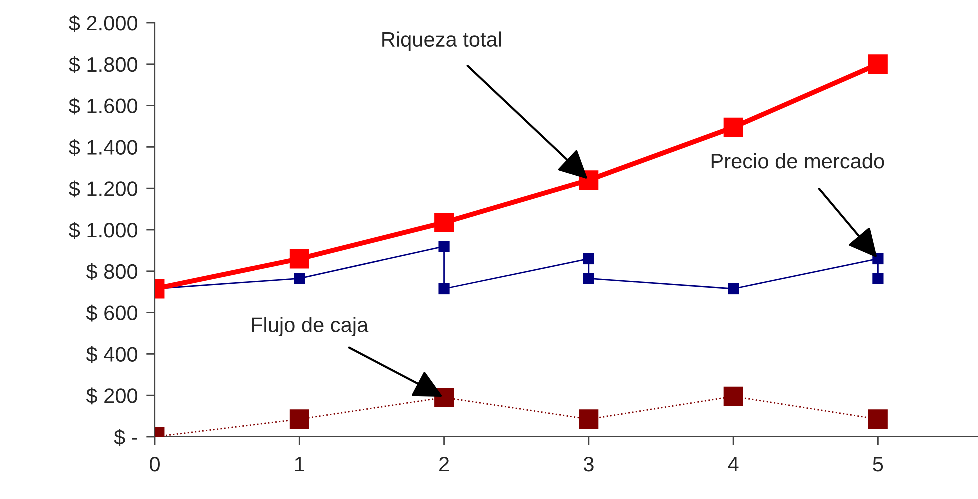 The image size is (978, 499). I want to click on annotation: Riqueza total, so click(442, 42).